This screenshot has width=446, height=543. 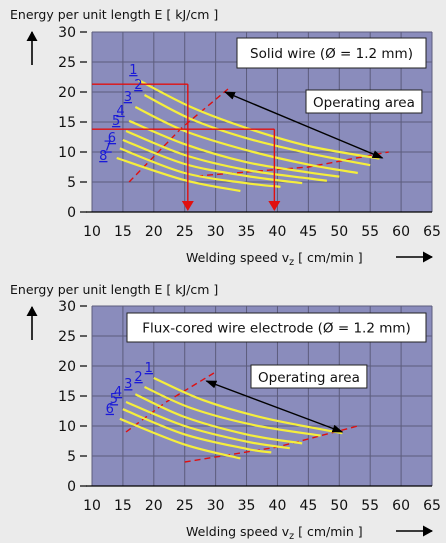 I want to click on curve-label-7: 7, so click(x=107, y=146).